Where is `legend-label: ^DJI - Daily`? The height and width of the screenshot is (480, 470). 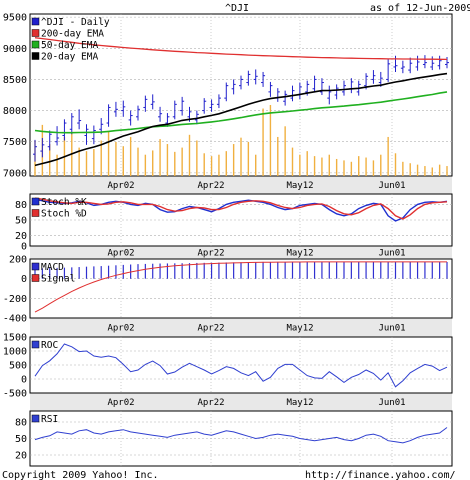 legend-label: ^DJI - Daily is located at coordinates (75, 22).